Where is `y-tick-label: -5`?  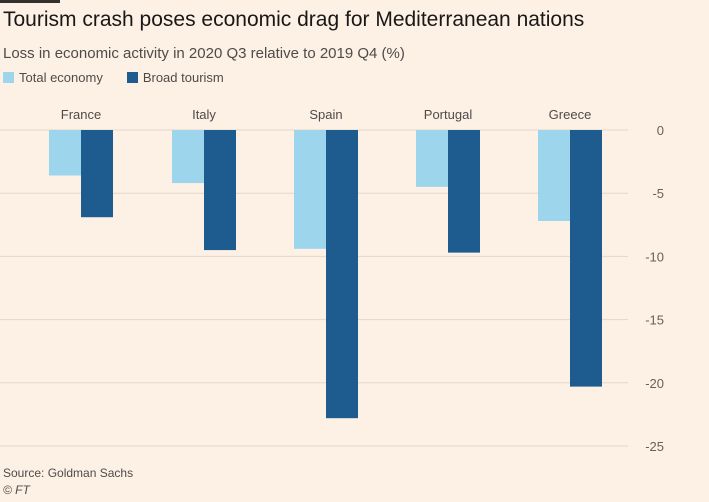
y-tick-label: -5 is located at coordinates (658, 193).